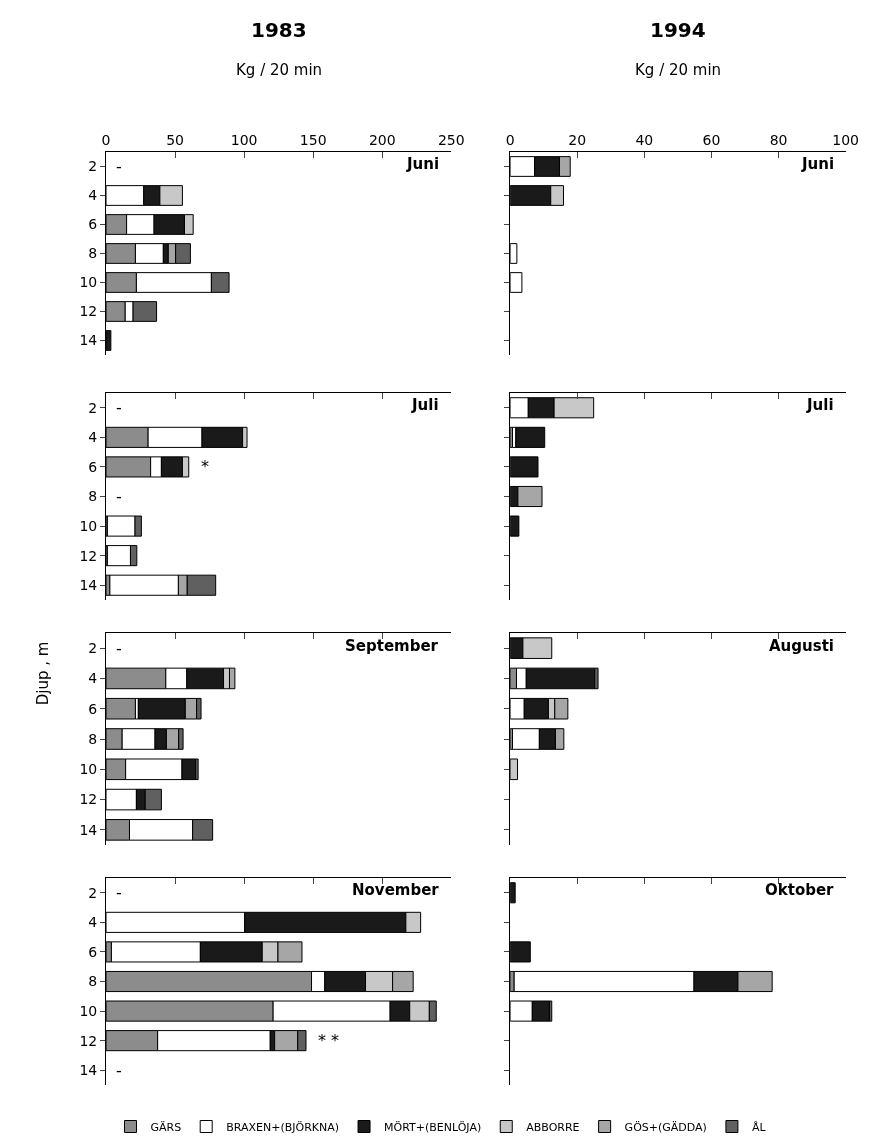  I want to click on legend-label: GÖS+(GÄDDA), so click(665, 1127).